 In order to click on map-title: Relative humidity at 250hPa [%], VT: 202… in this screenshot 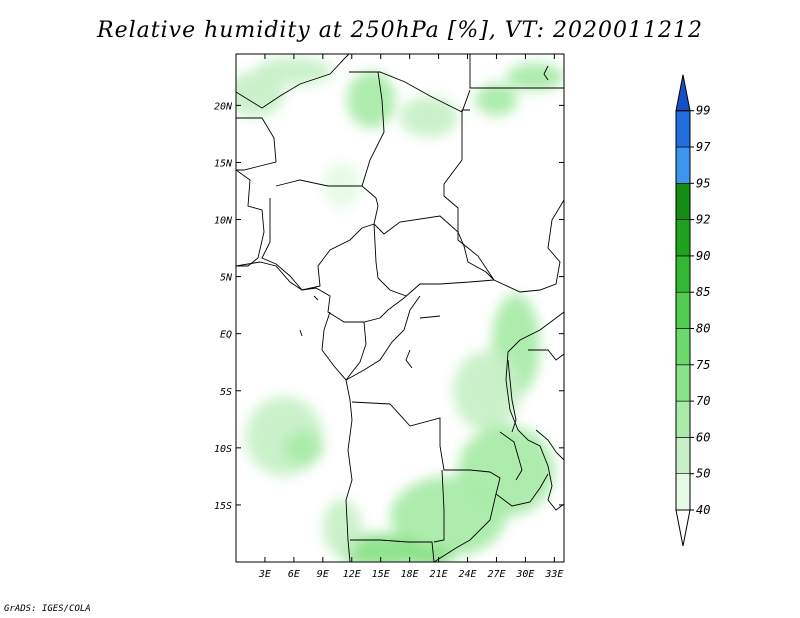, I will do `click(400, 30)`.